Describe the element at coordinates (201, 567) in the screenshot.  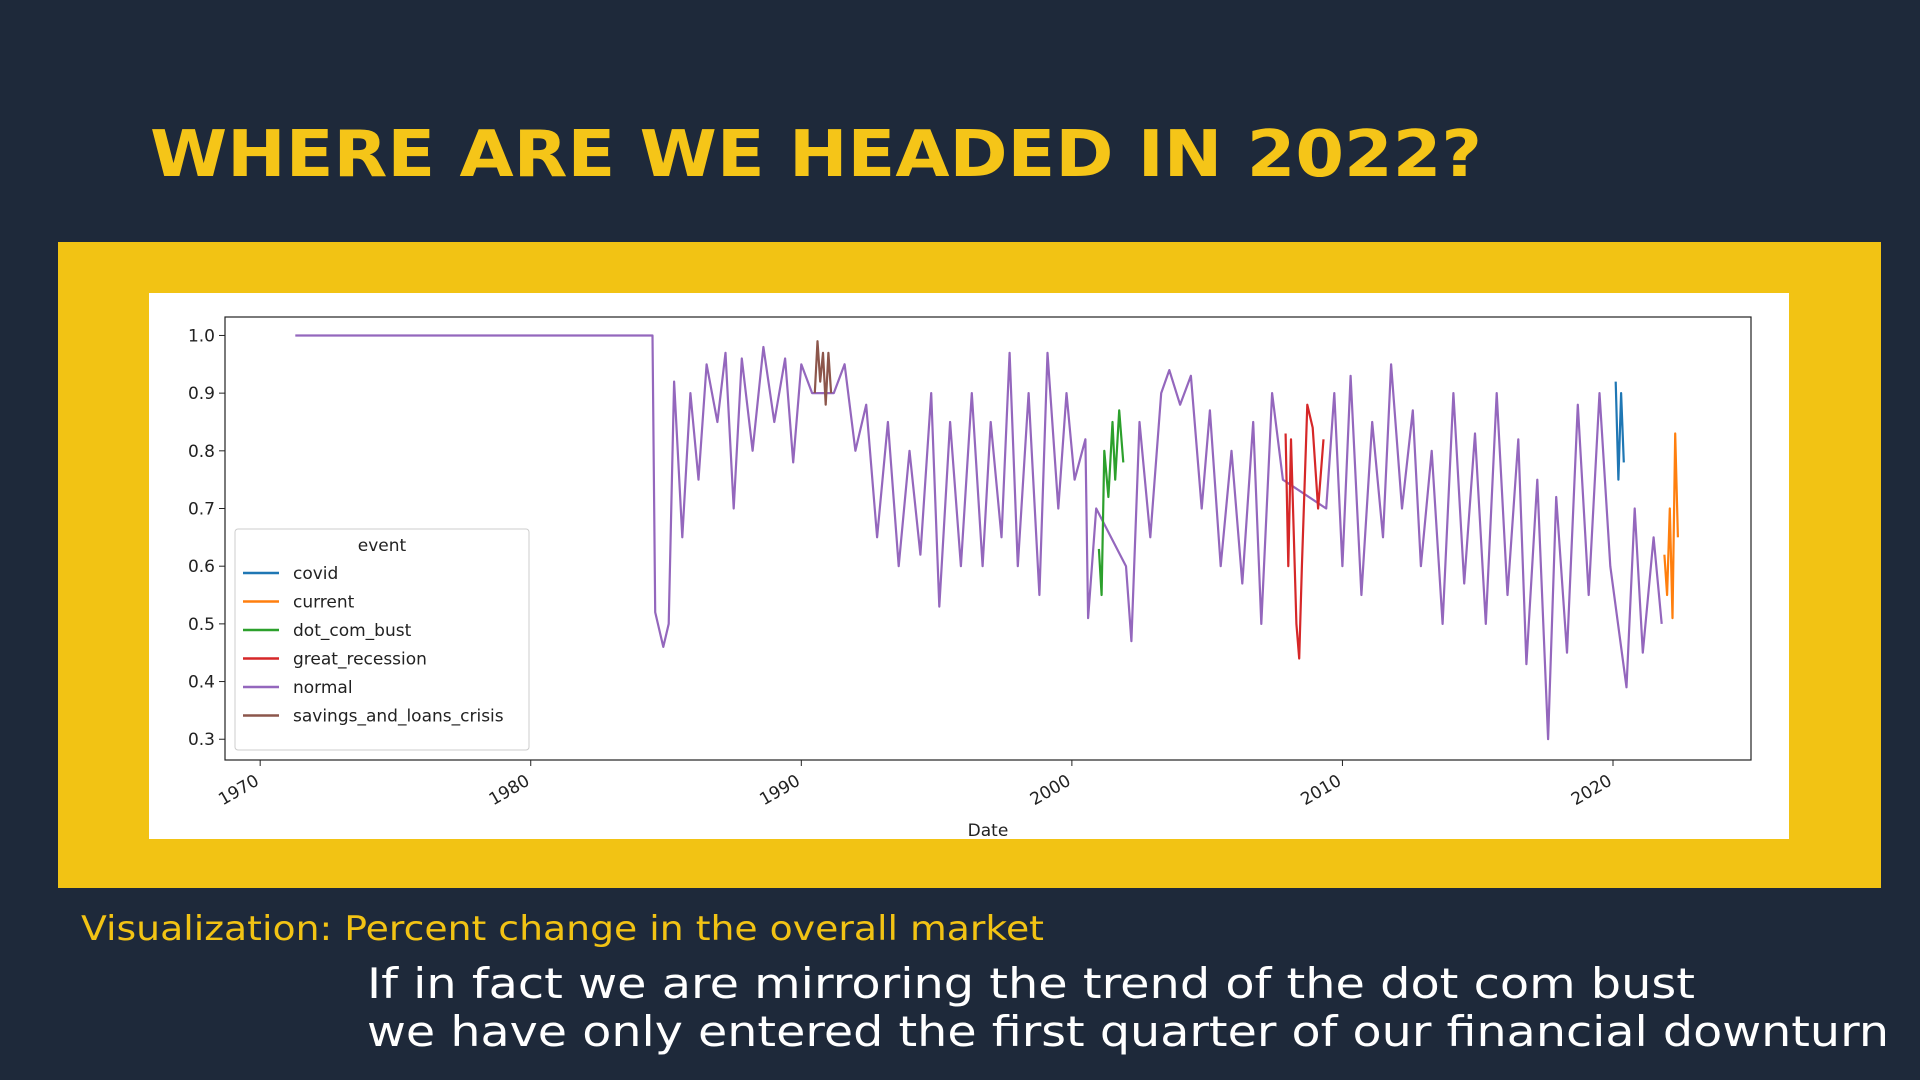
I see `y-tick-label: 0.6` at that location.